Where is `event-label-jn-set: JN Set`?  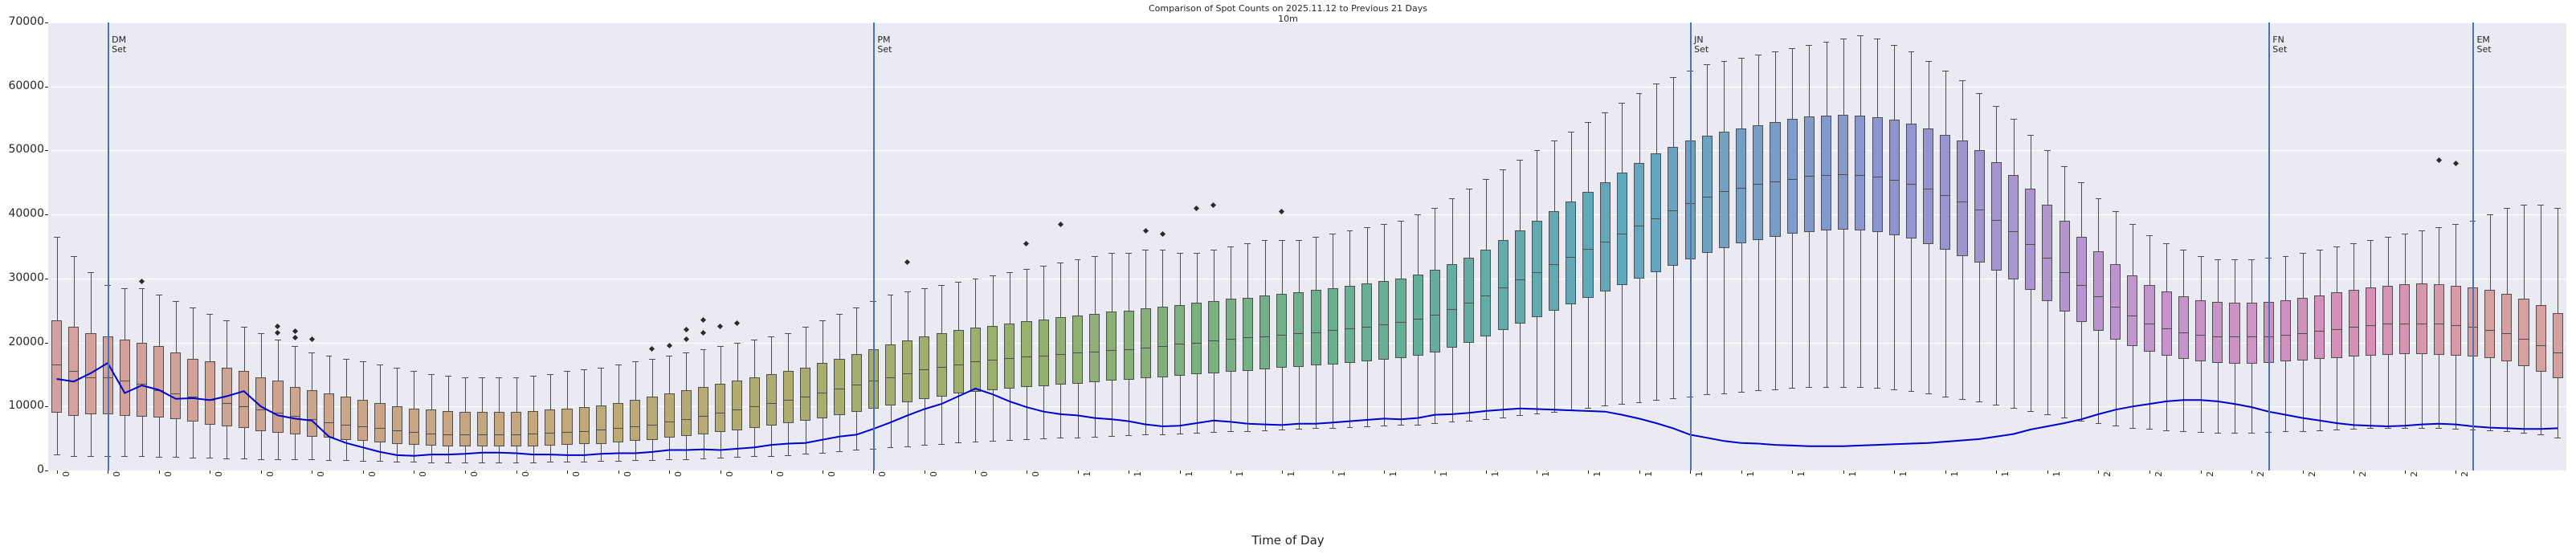 event-label-jn-set: JN Set is located at coordinates (1701, 45).